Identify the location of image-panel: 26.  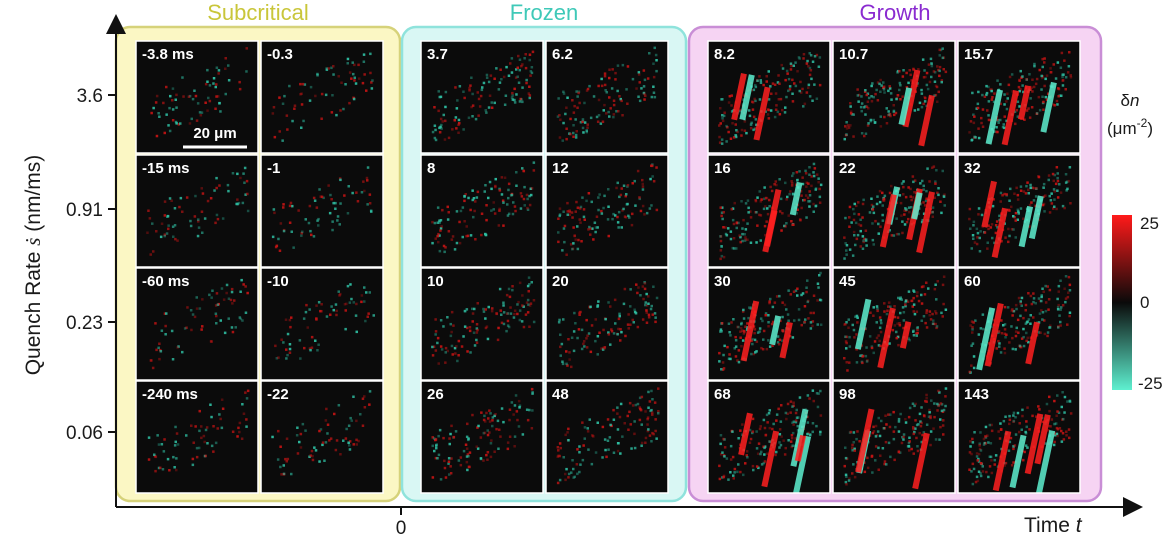
(482, 437).